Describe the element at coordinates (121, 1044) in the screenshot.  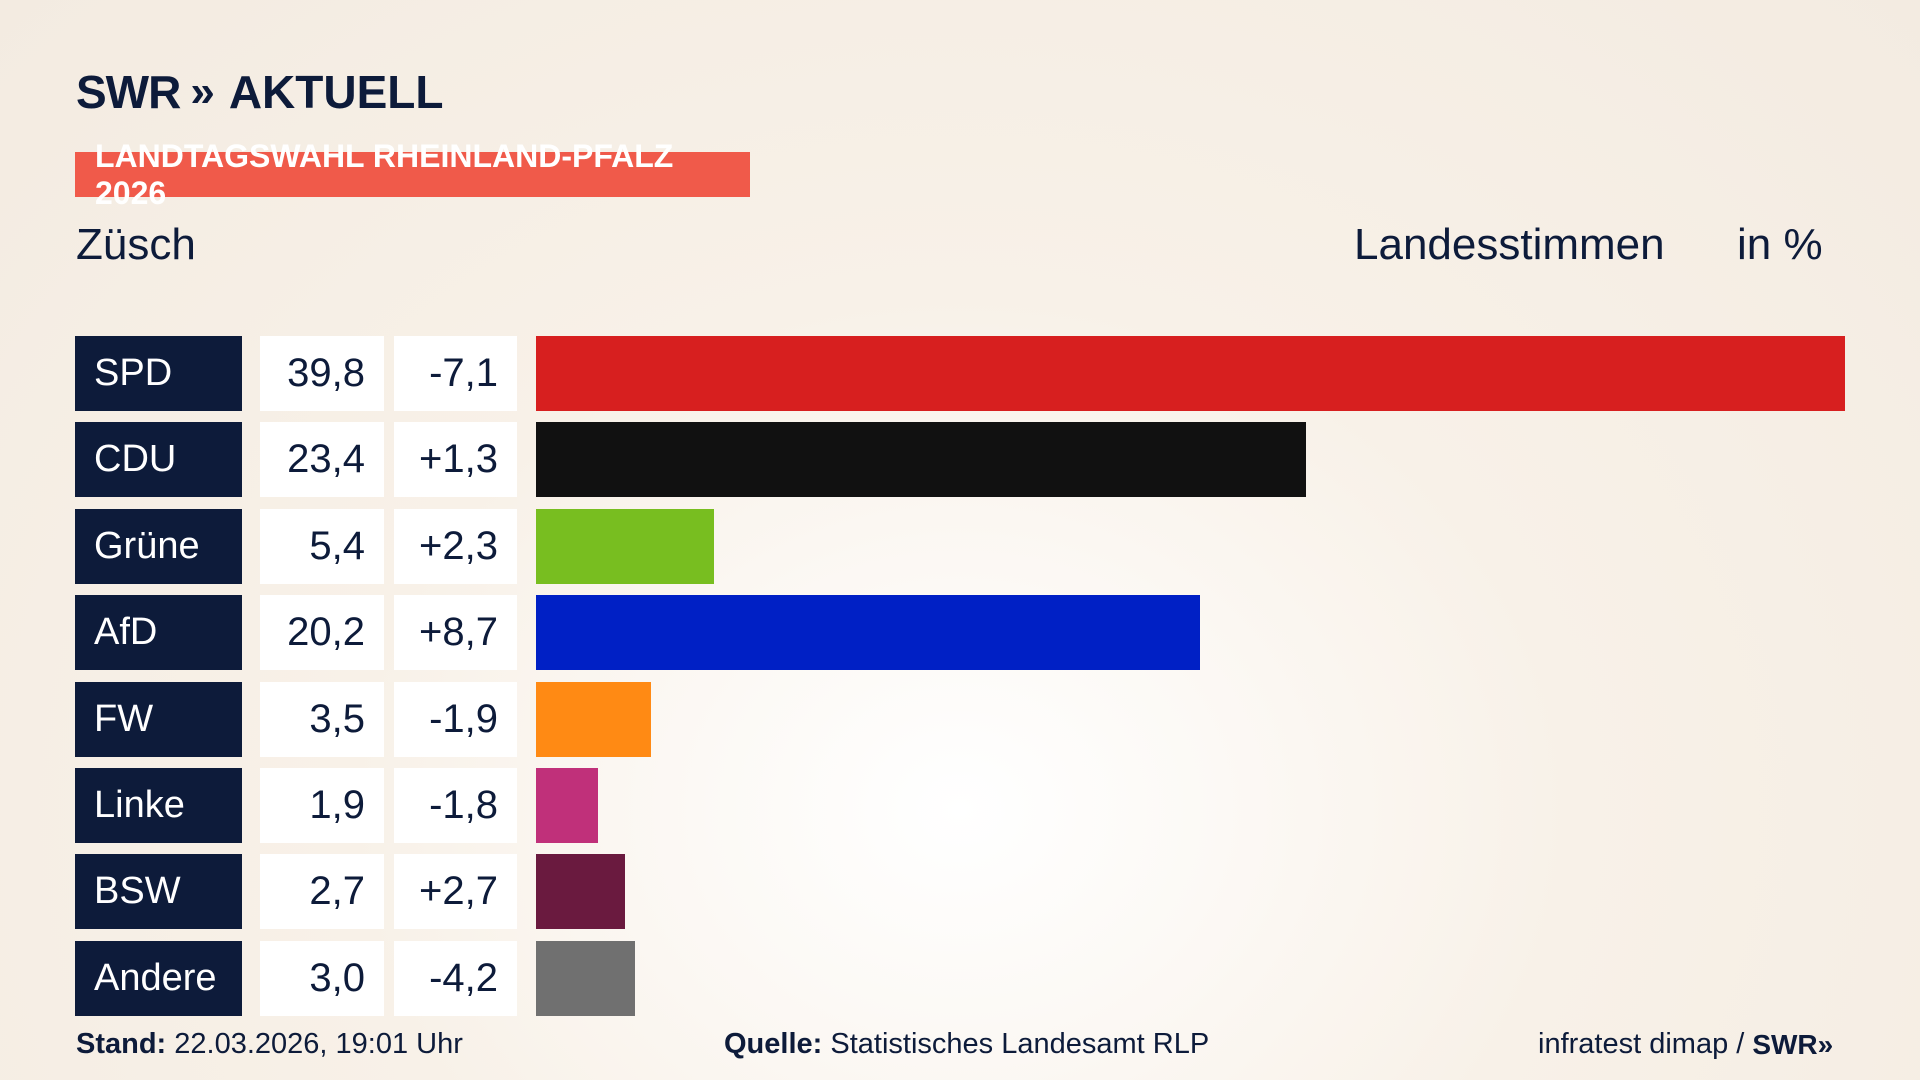
I see `stand-label: Stand:` at that location.